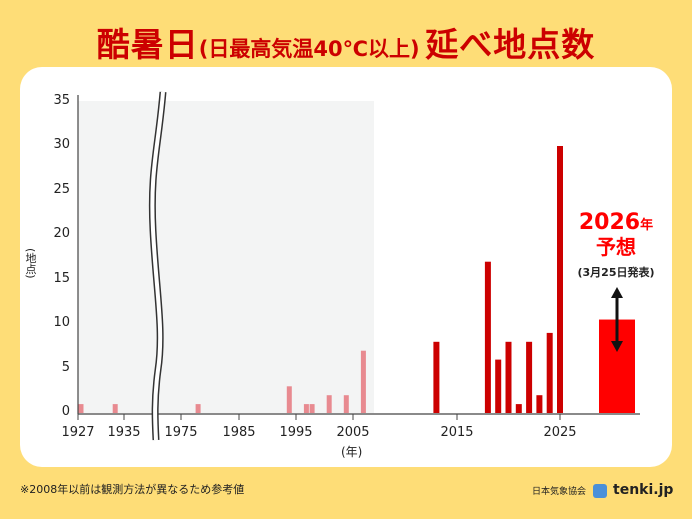  What do you see at coordinates (643, 490) in the screenshot?
I see `credit-brand: tenki.jp` at bounding box center [643, 490].